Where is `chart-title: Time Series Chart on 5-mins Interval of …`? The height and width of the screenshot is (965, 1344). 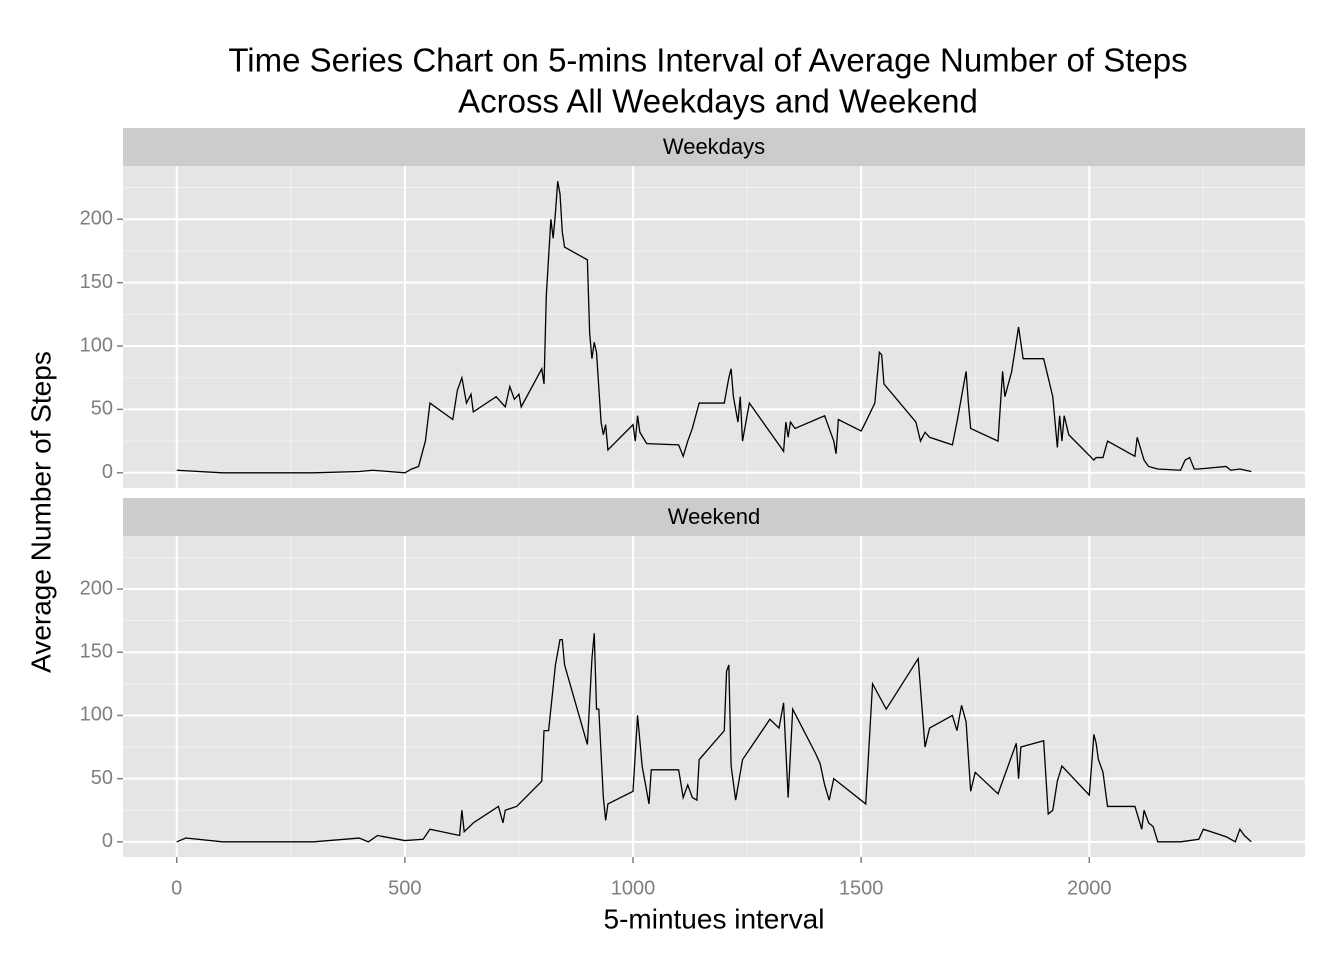 chart-title: Time Series Chart on 5-mins Interval of … is located at coordinates (707, 60).